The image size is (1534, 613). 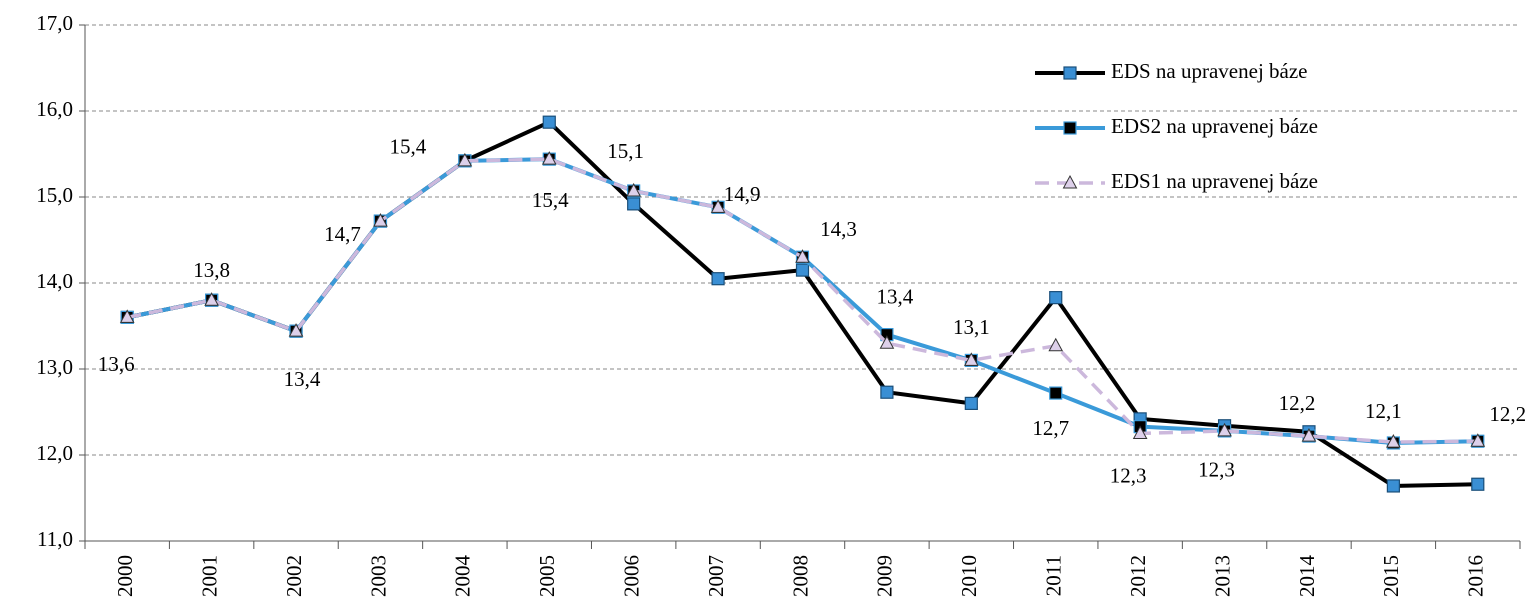 I want to click on data-label: 15,1, so click(x=625, y=151).